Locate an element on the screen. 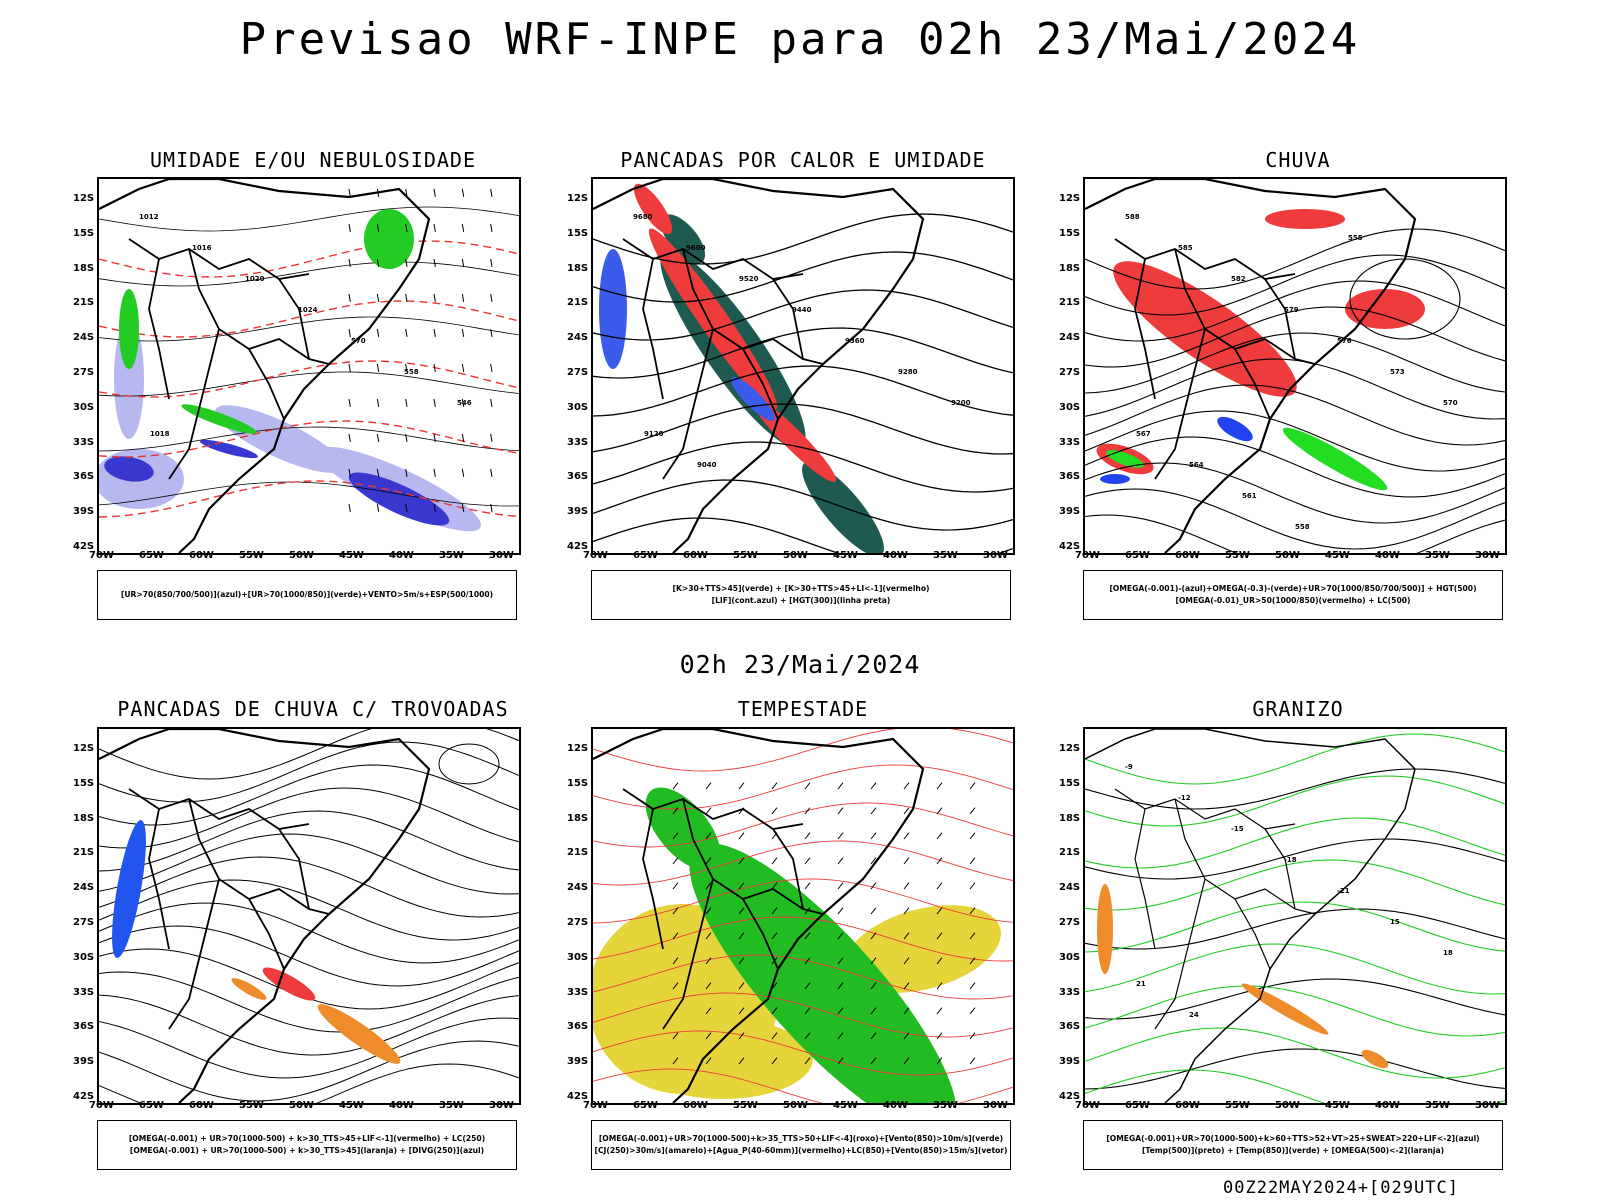  contour-label: -21 is located at coordinates (1343, 891).